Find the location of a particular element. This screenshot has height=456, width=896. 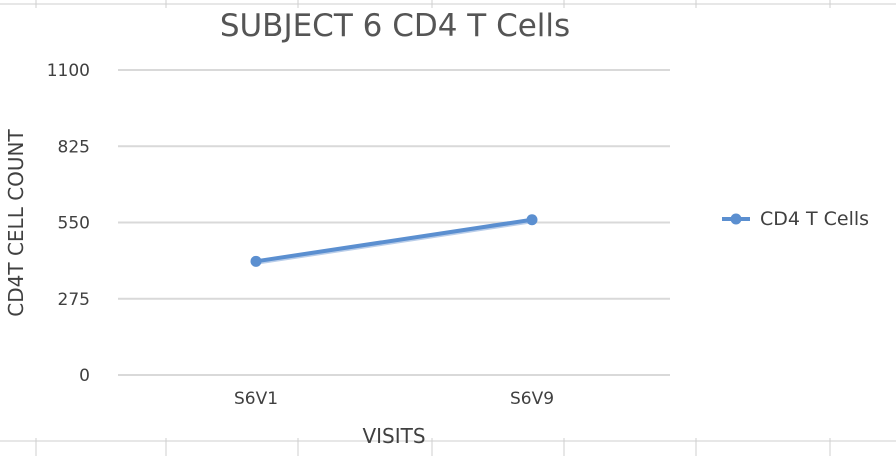

x-axis-tick-labels: S6V1 S6V9 is located at coordinates (394, 399).